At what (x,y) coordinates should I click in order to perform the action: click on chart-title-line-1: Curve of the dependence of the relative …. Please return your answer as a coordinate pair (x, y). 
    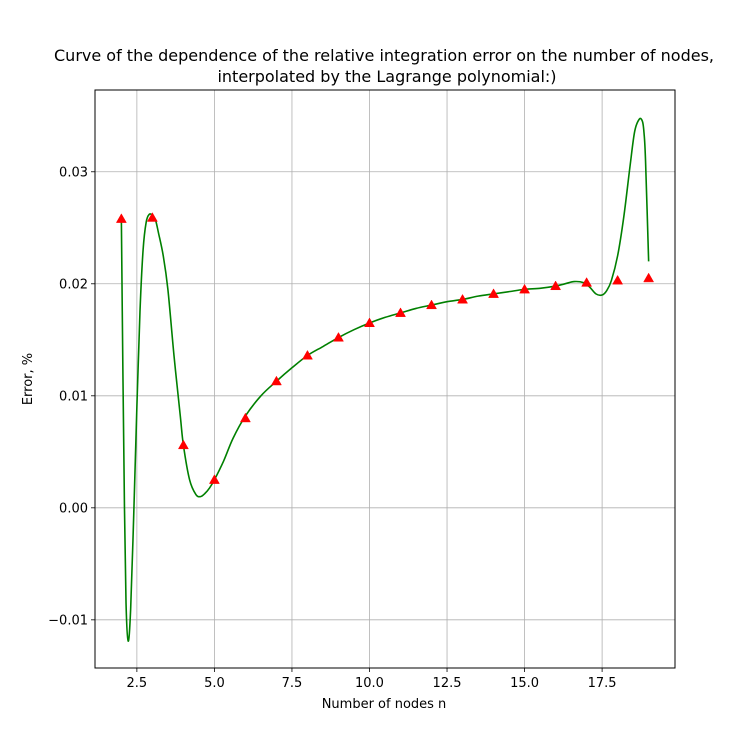
    Looking at the image, I should click on (384, 55).